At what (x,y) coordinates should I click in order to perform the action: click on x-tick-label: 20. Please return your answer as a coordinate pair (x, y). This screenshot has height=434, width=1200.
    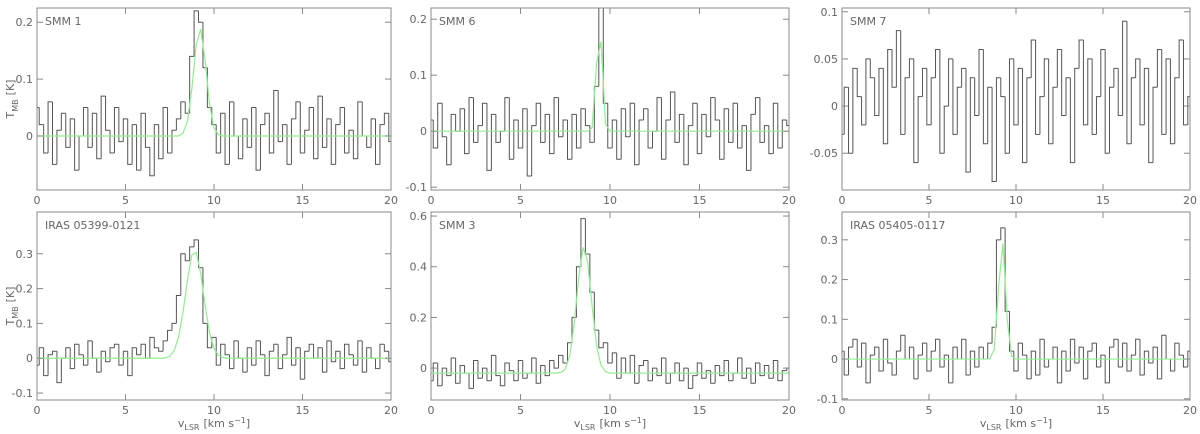
    Looking at the image, I should click on (789, 200).